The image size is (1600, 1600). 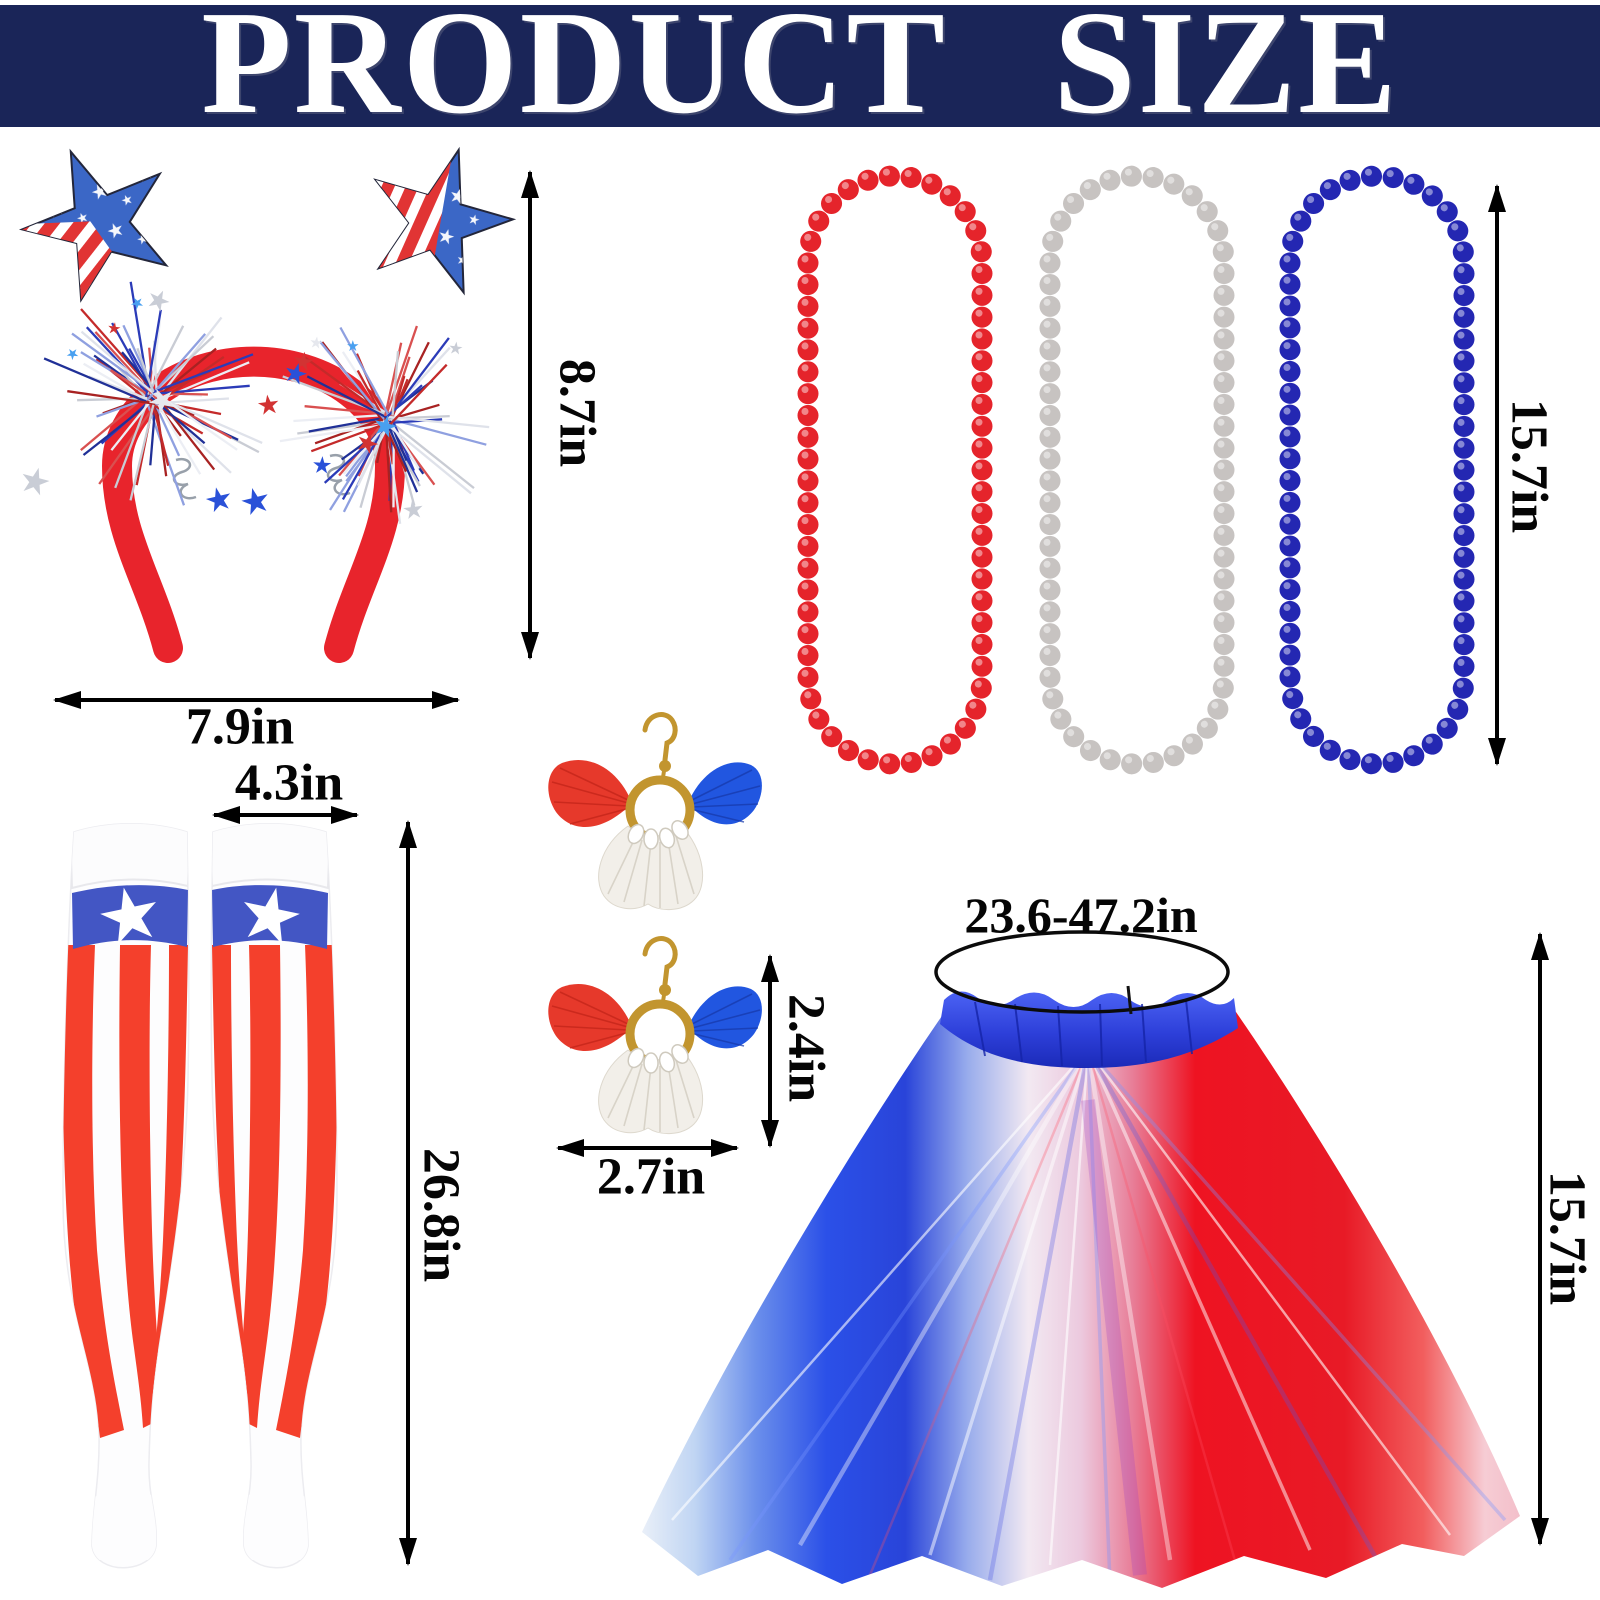 I want to click on label-earring-height: 2.4in, so click(x=806, y=1048).